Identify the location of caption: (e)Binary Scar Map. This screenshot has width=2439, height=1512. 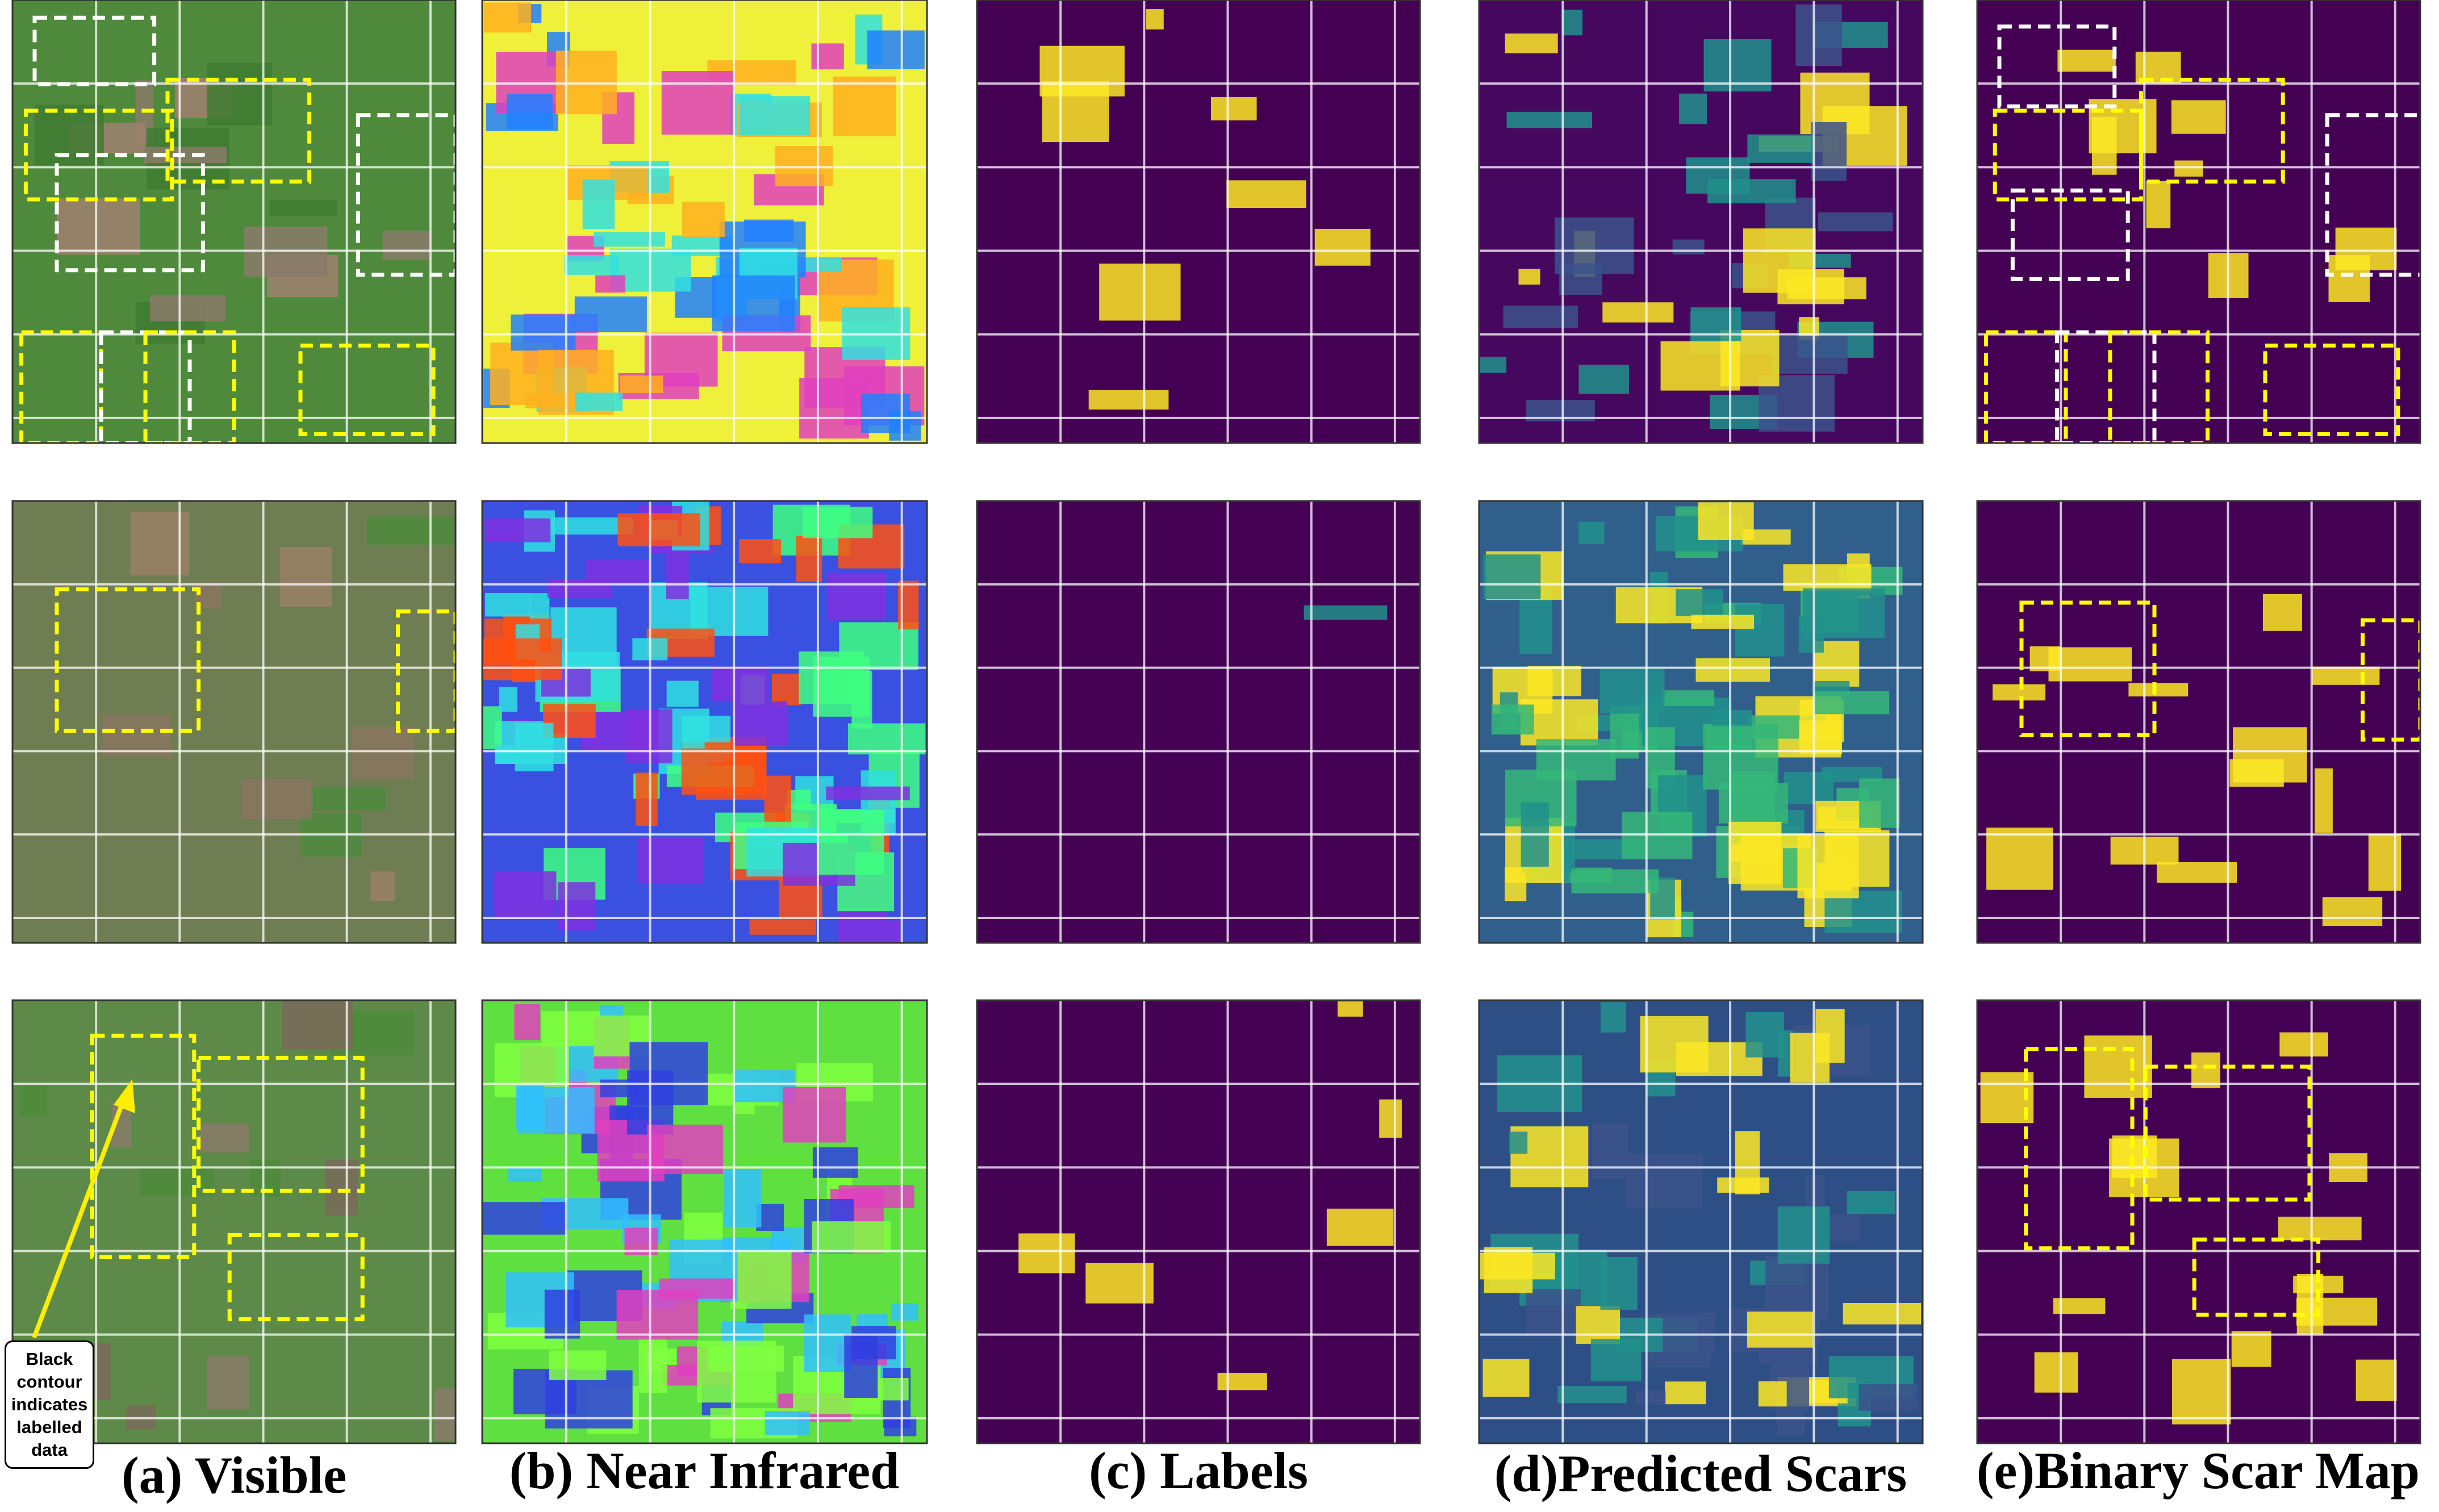
(2198, 1471).